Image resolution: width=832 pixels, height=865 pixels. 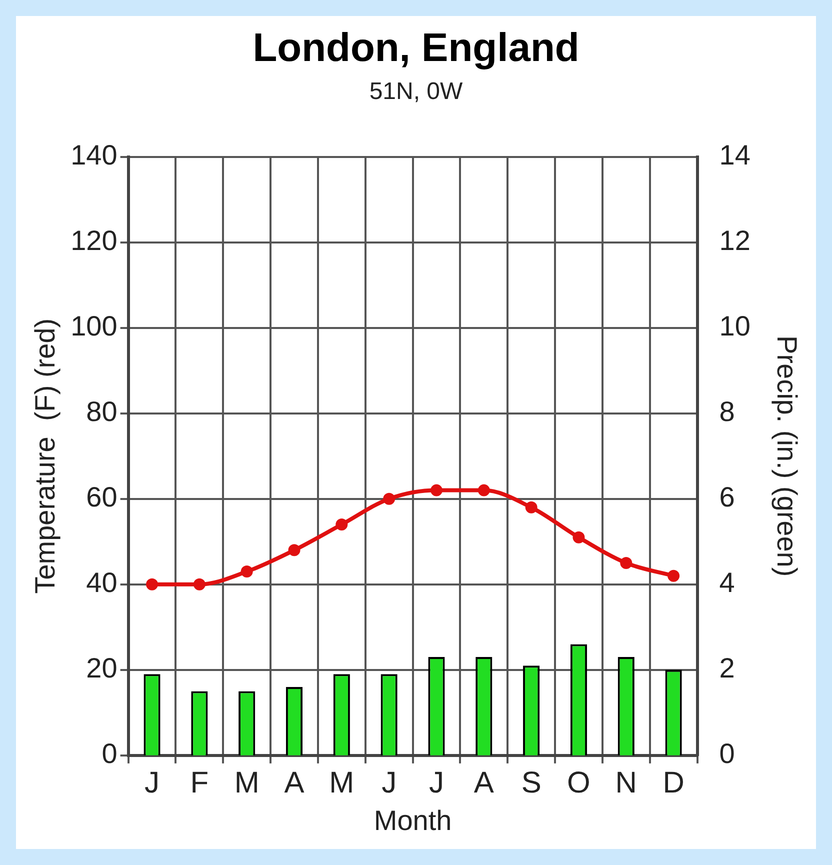 I want to click on x-axis-title: Month, so click(x=413, y=820).